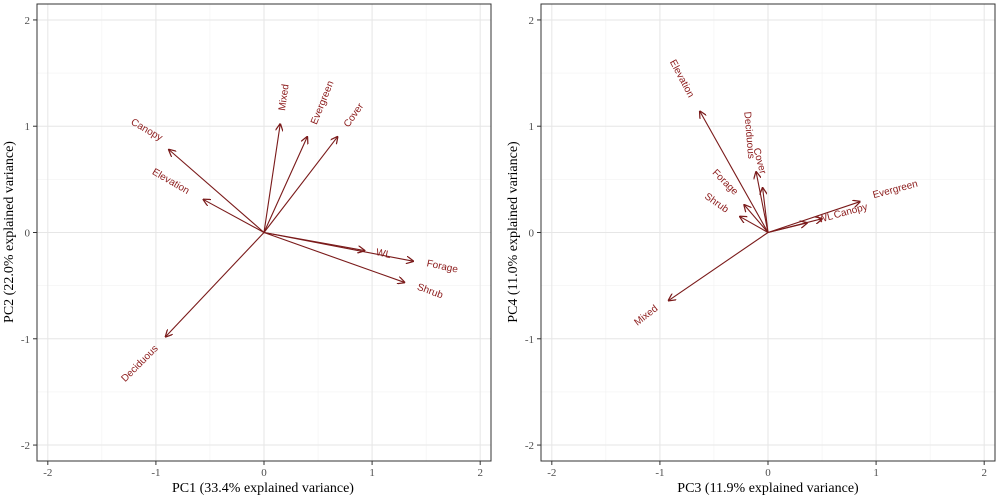 The height and width of the screenshot is (496, 1000). Describe the element at coordinates (146, 130) in the screenshot. I see `loading-label-canopy: Canopy` at that location.